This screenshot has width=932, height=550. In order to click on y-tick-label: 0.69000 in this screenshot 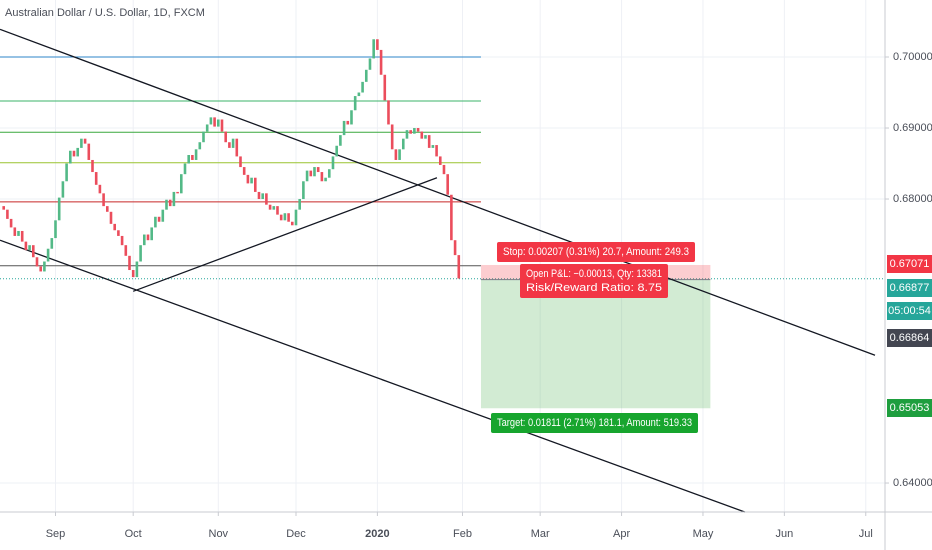, I will do `click(912, 128)`.